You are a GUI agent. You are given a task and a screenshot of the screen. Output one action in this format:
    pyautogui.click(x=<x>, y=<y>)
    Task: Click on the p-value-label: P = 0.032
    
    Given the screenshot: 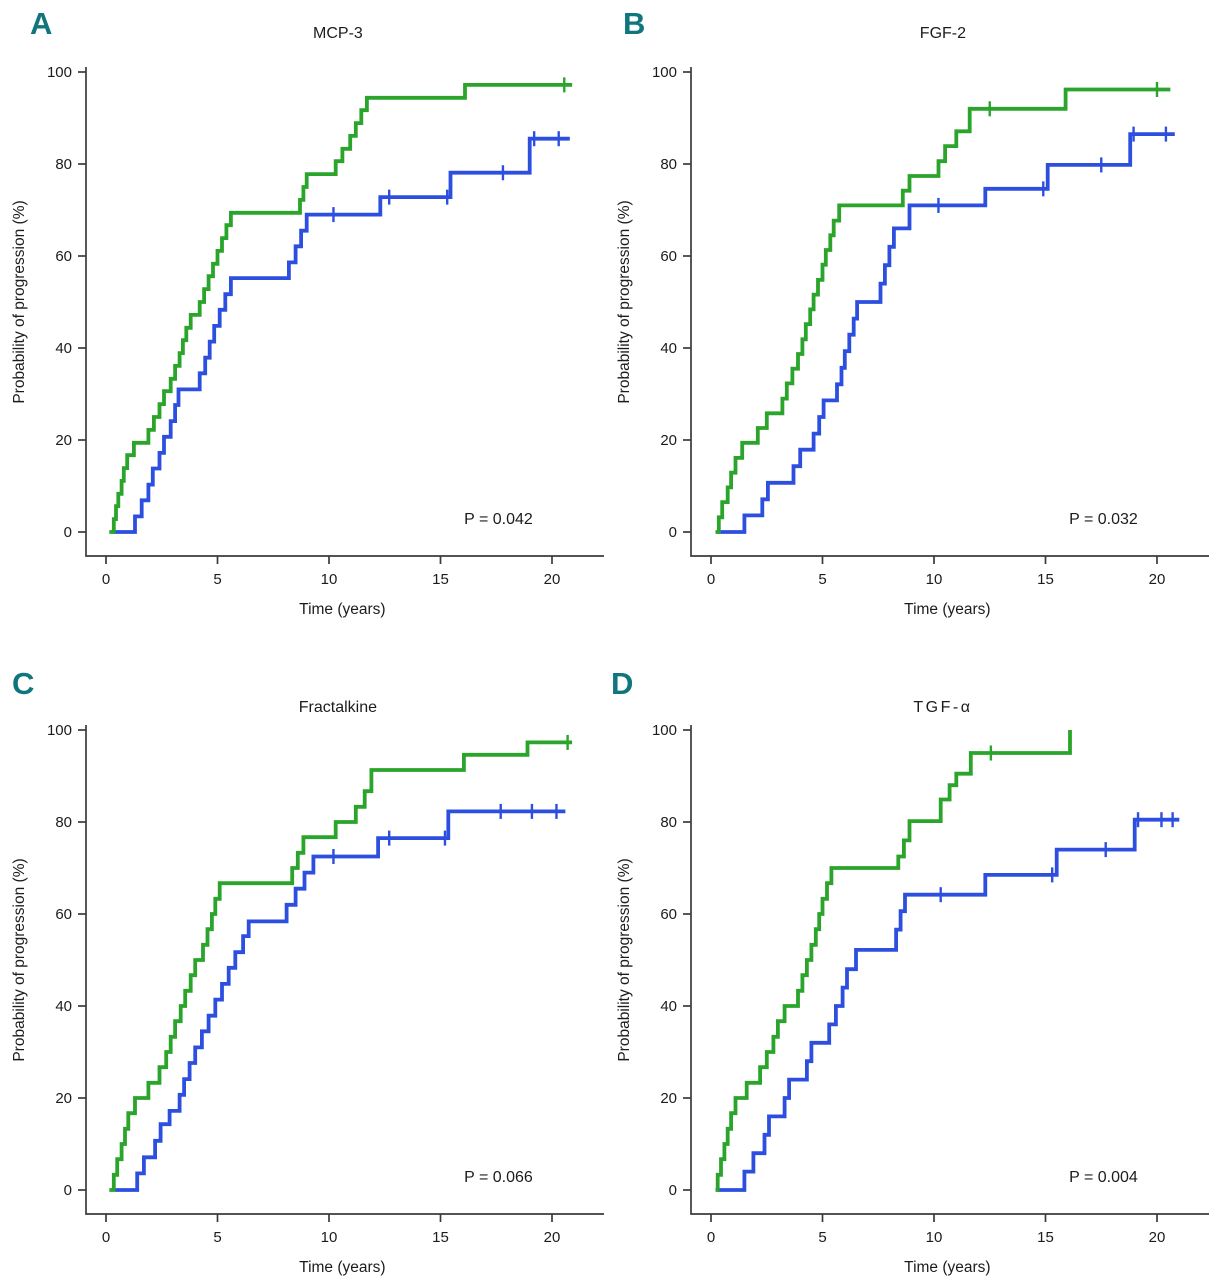 What is the action you would take?
    pyautogui.click(x=1103, y=519)
    